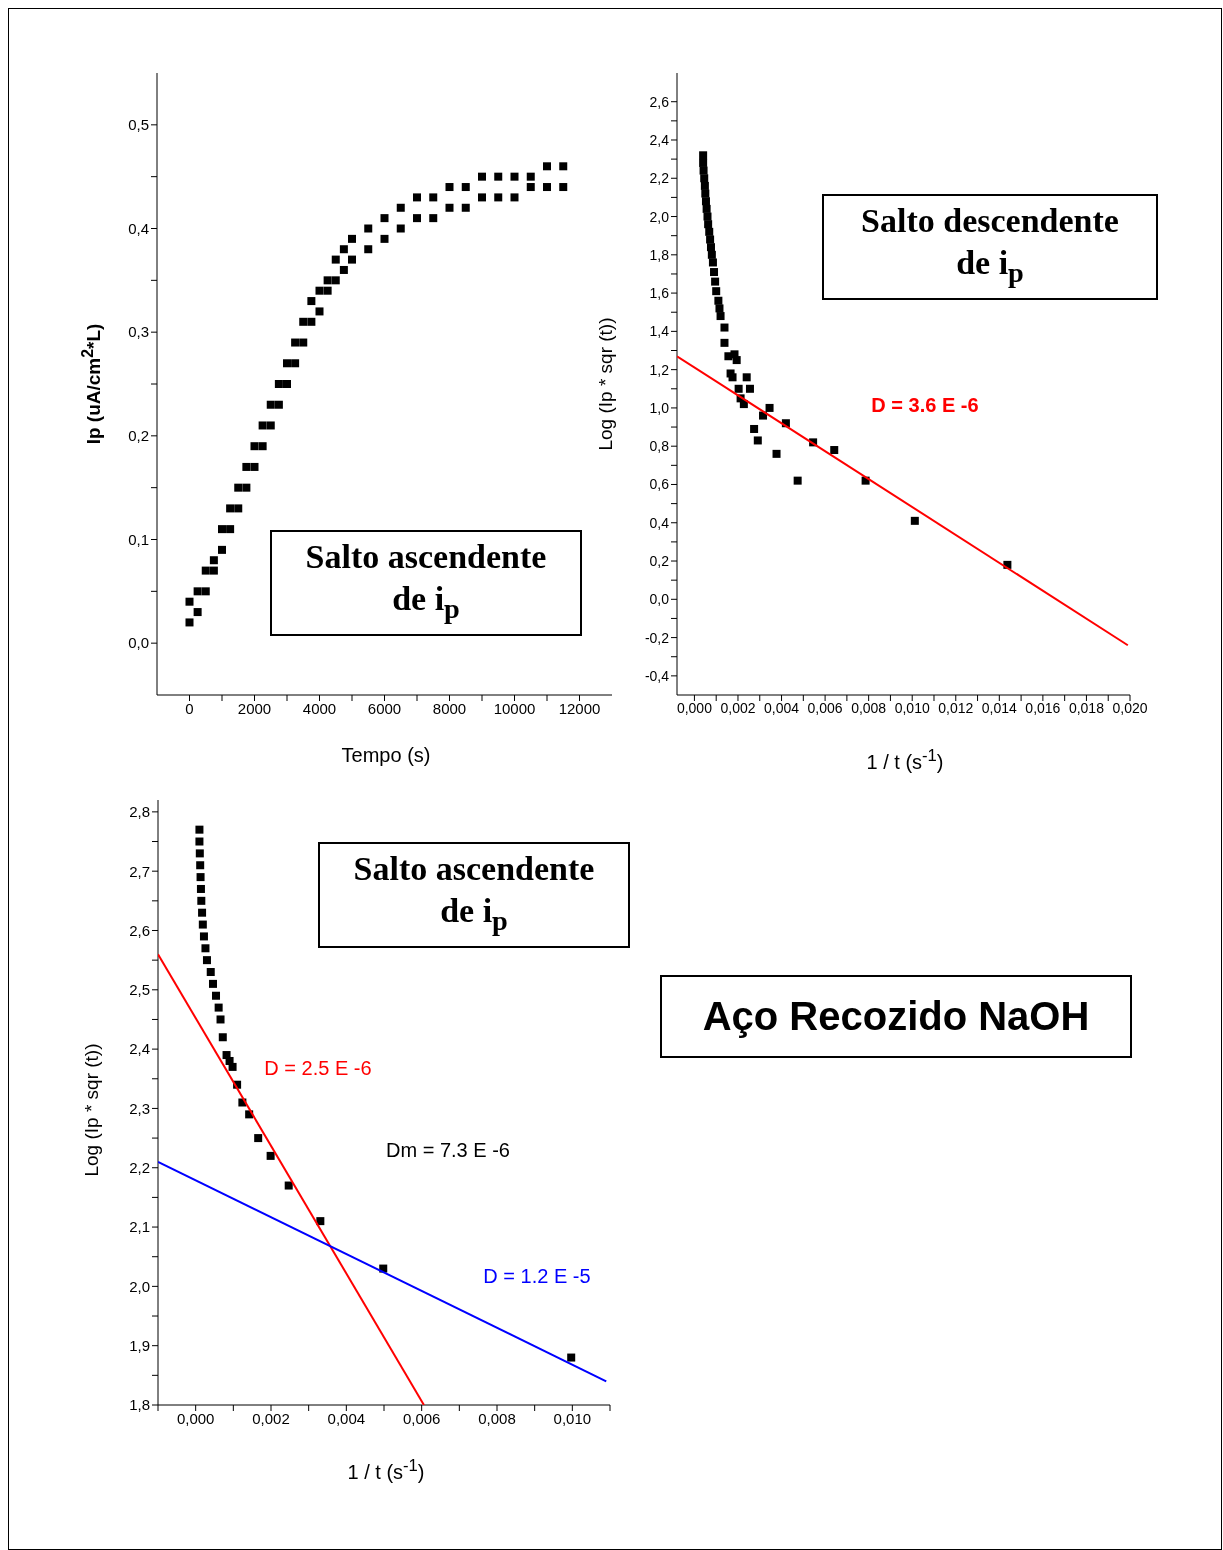 The image size is (1223, 1550). I want to click on x-tick-label: 0, so click(189, 708).